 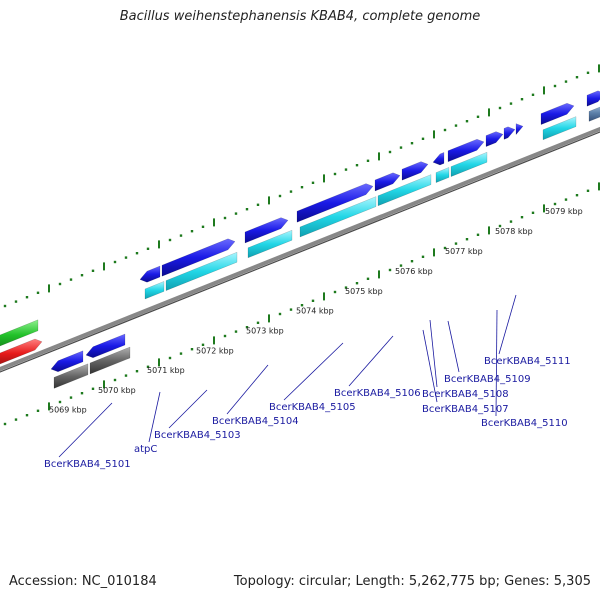 What do you see at coordinates (265, 331) in the screenshot?
I see `scale-label: 5073 kbp` at bounding box center [265, 331].